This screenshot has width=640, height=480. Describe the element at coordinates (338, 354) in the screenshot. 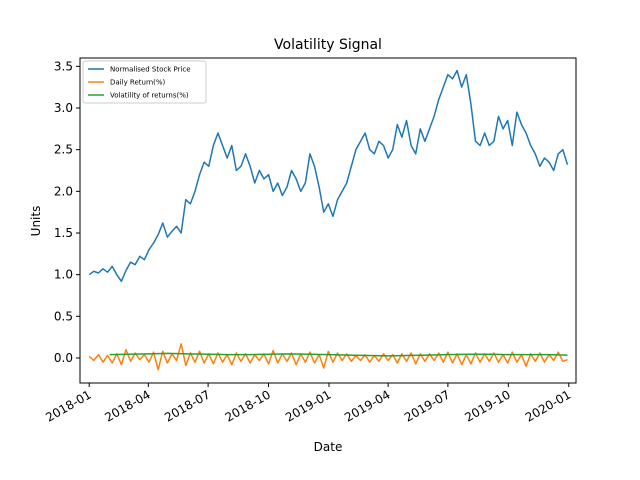

I see `series-line-volatility` at that location.